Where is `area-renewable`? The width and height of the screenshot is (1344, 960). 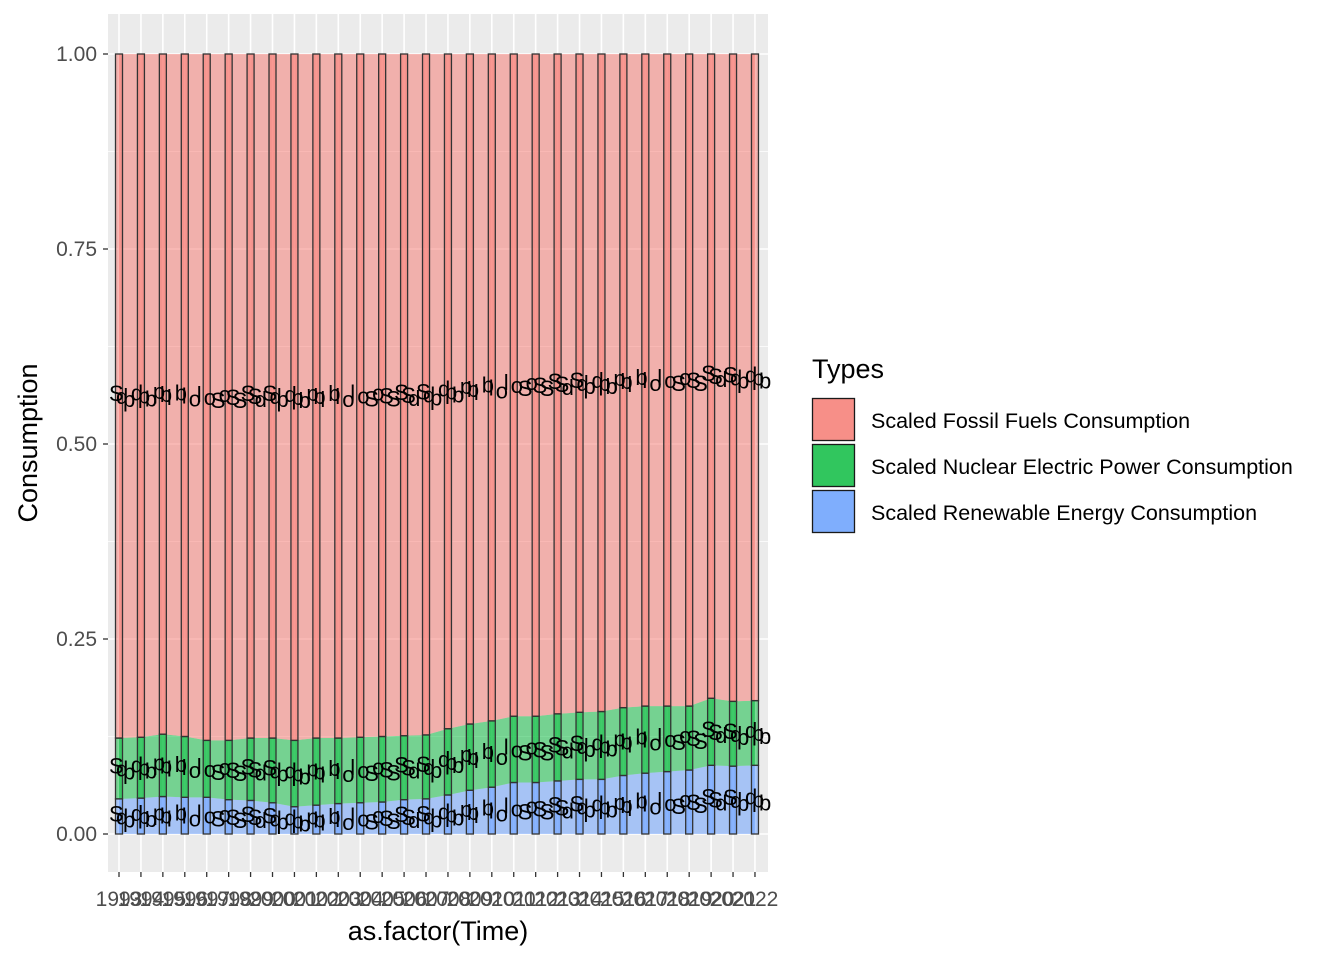 area-renewable is located at coordinates (437, 799).